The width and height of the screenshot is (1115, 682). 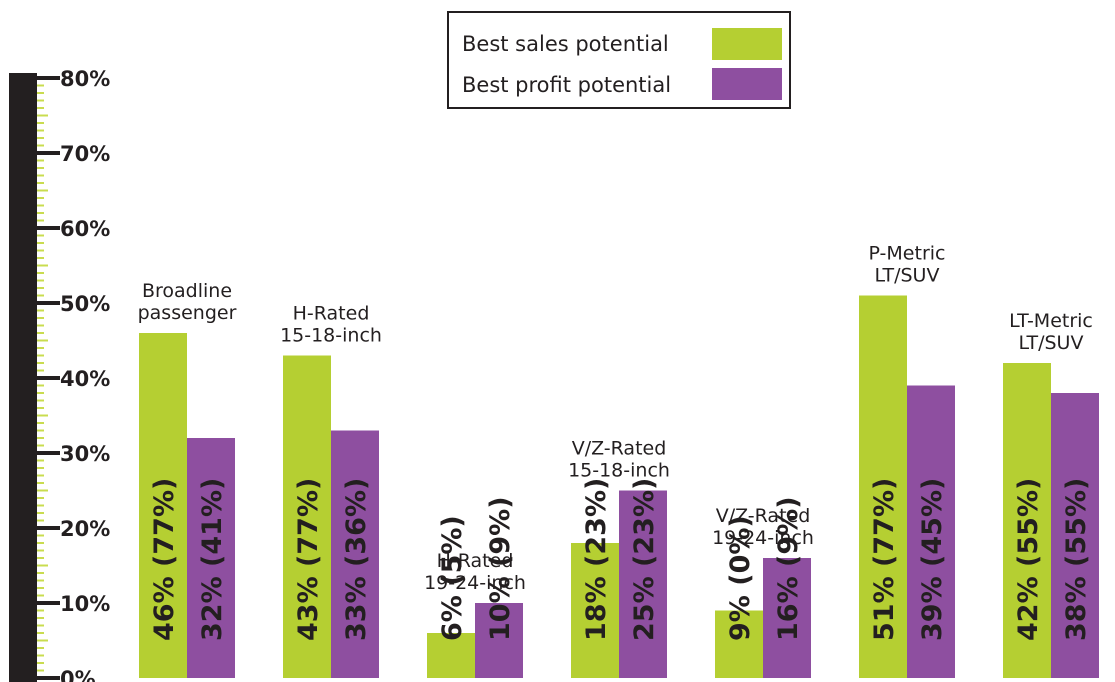 What do you see at coordinates (85, 604) in the screenshot?
I see `y-tick-label: 10%` at bounding box center [85, 604].